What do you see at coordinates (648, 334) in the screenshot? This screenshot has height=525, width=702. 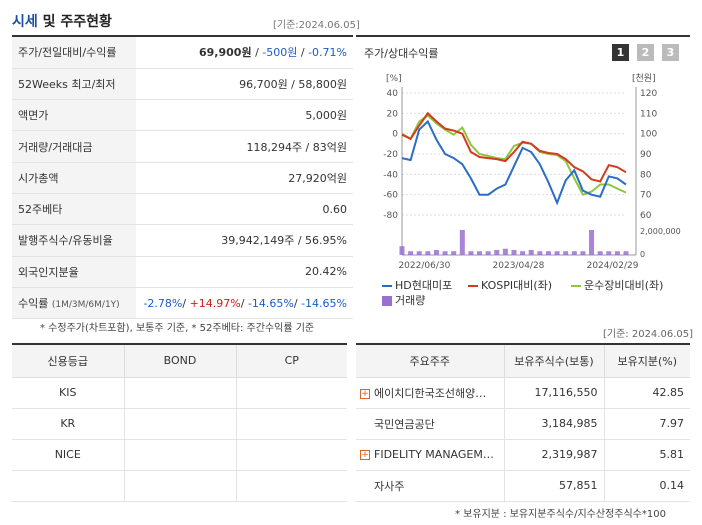 I see `reference-date-2: [기준: 2024.06.05]` at bounding box center [648, 334].